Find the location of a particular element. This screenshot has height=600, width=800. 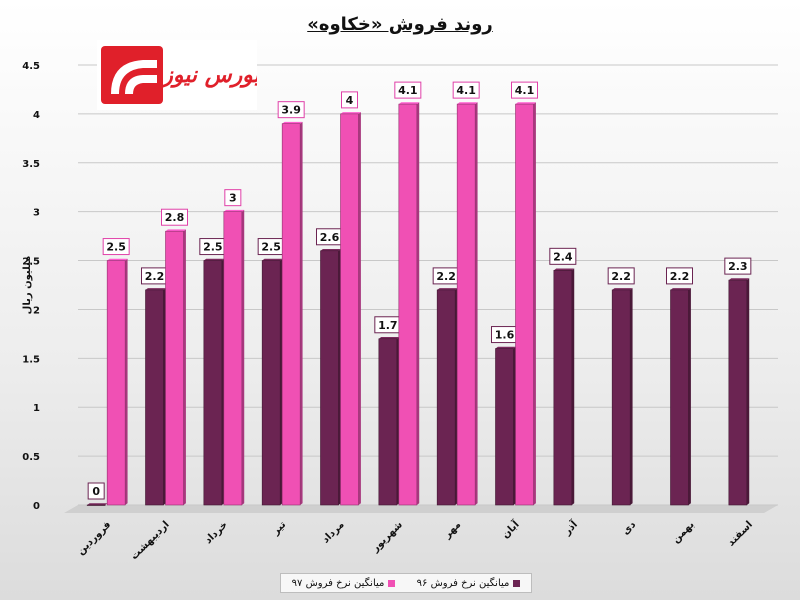

x-tick-label: مرداد is located at coordinates (333, 532).